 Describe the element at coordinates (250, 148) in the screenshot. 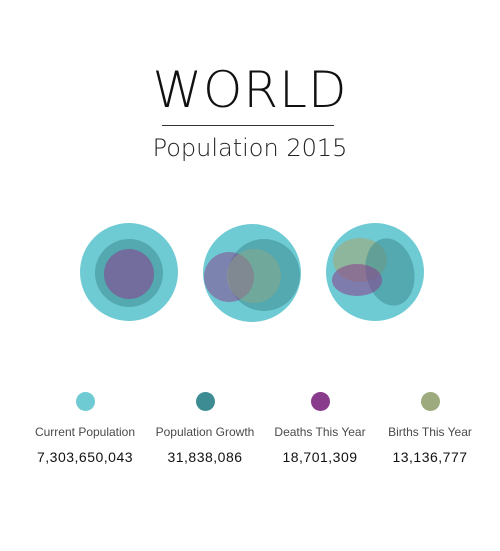

I see `page-subtitle: Population 2015` at that location.